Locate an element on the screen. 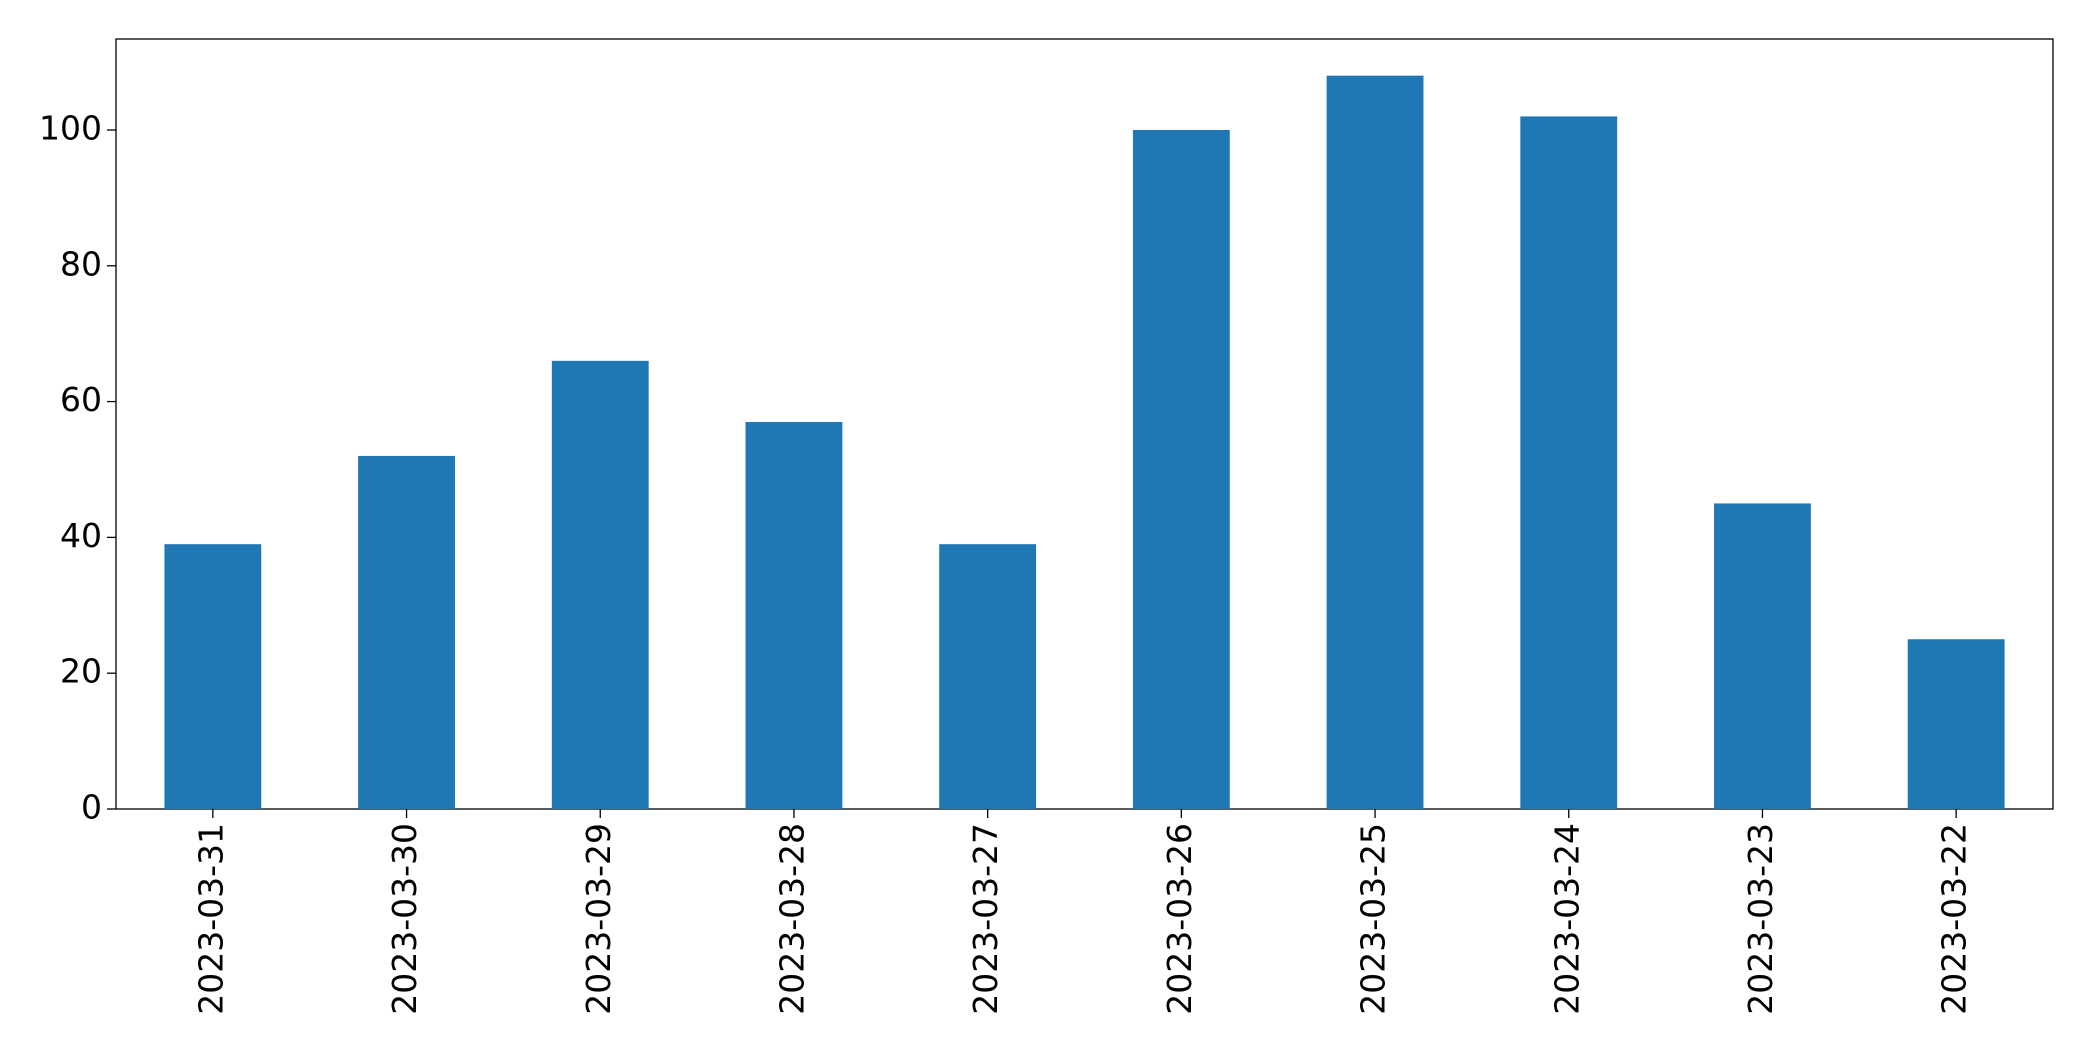 The image size is (2093, 1061). y-tick-label: 60 is located at coordinates (81, 399).